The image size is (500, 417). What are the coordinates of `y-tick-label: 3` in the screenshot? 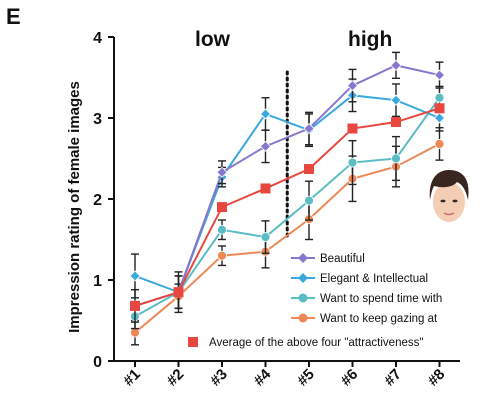 It's located at (97, 119).